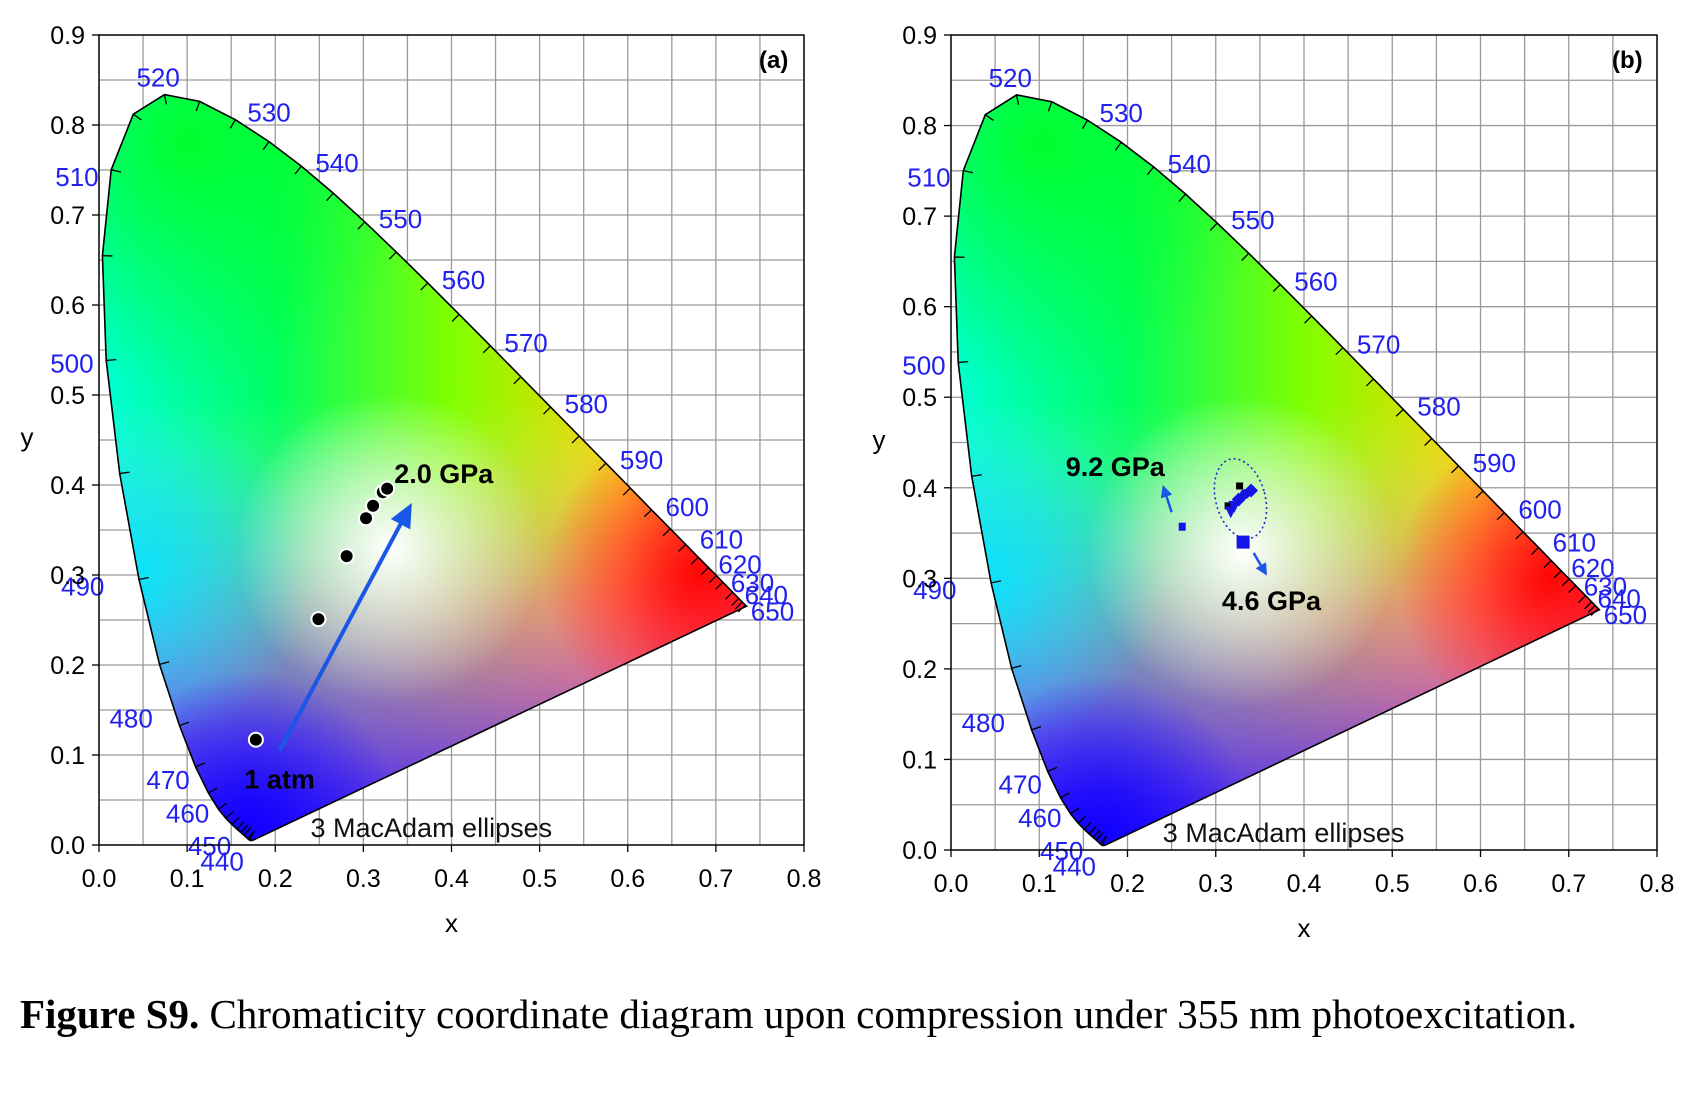 Image resolution: width=1692 pixels, height=1114 pixels. What do you see at coordinates (1010, 78) in the screenshot?
I see `wavelength-label: 520` at bounding box center [1010, 78].